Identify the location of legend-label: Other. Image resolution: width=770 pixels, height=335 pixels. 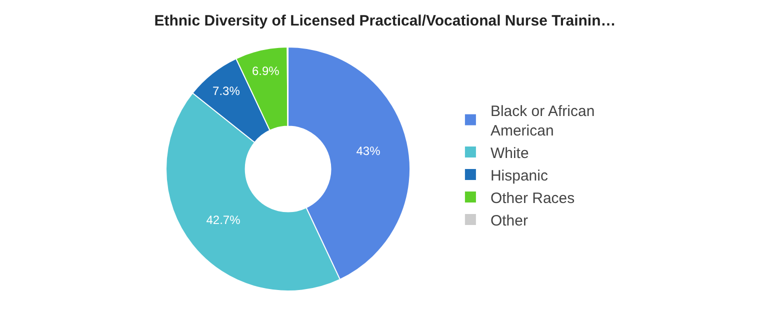
(509, 221).